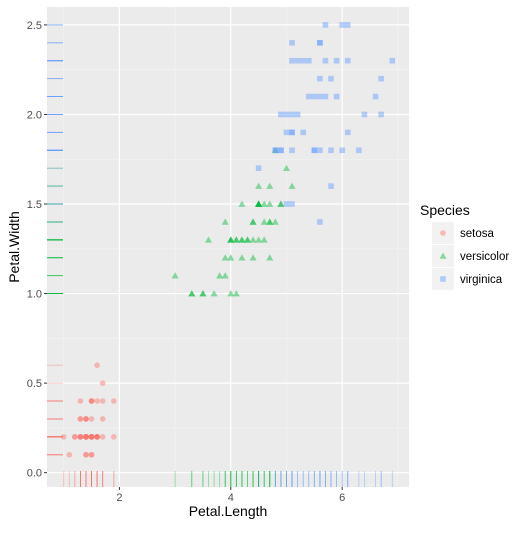  I want to click on legend-title: Species, so click(445, 210).